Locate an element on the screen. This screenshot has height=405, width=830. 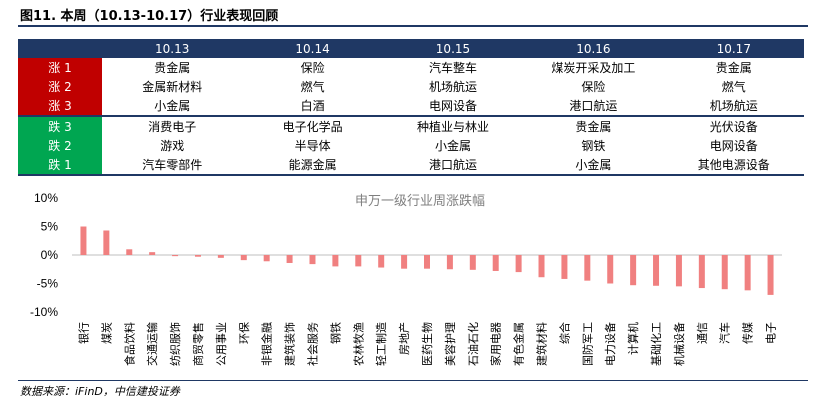
y-tick-label: -5% is located at coordinates (48, 284).